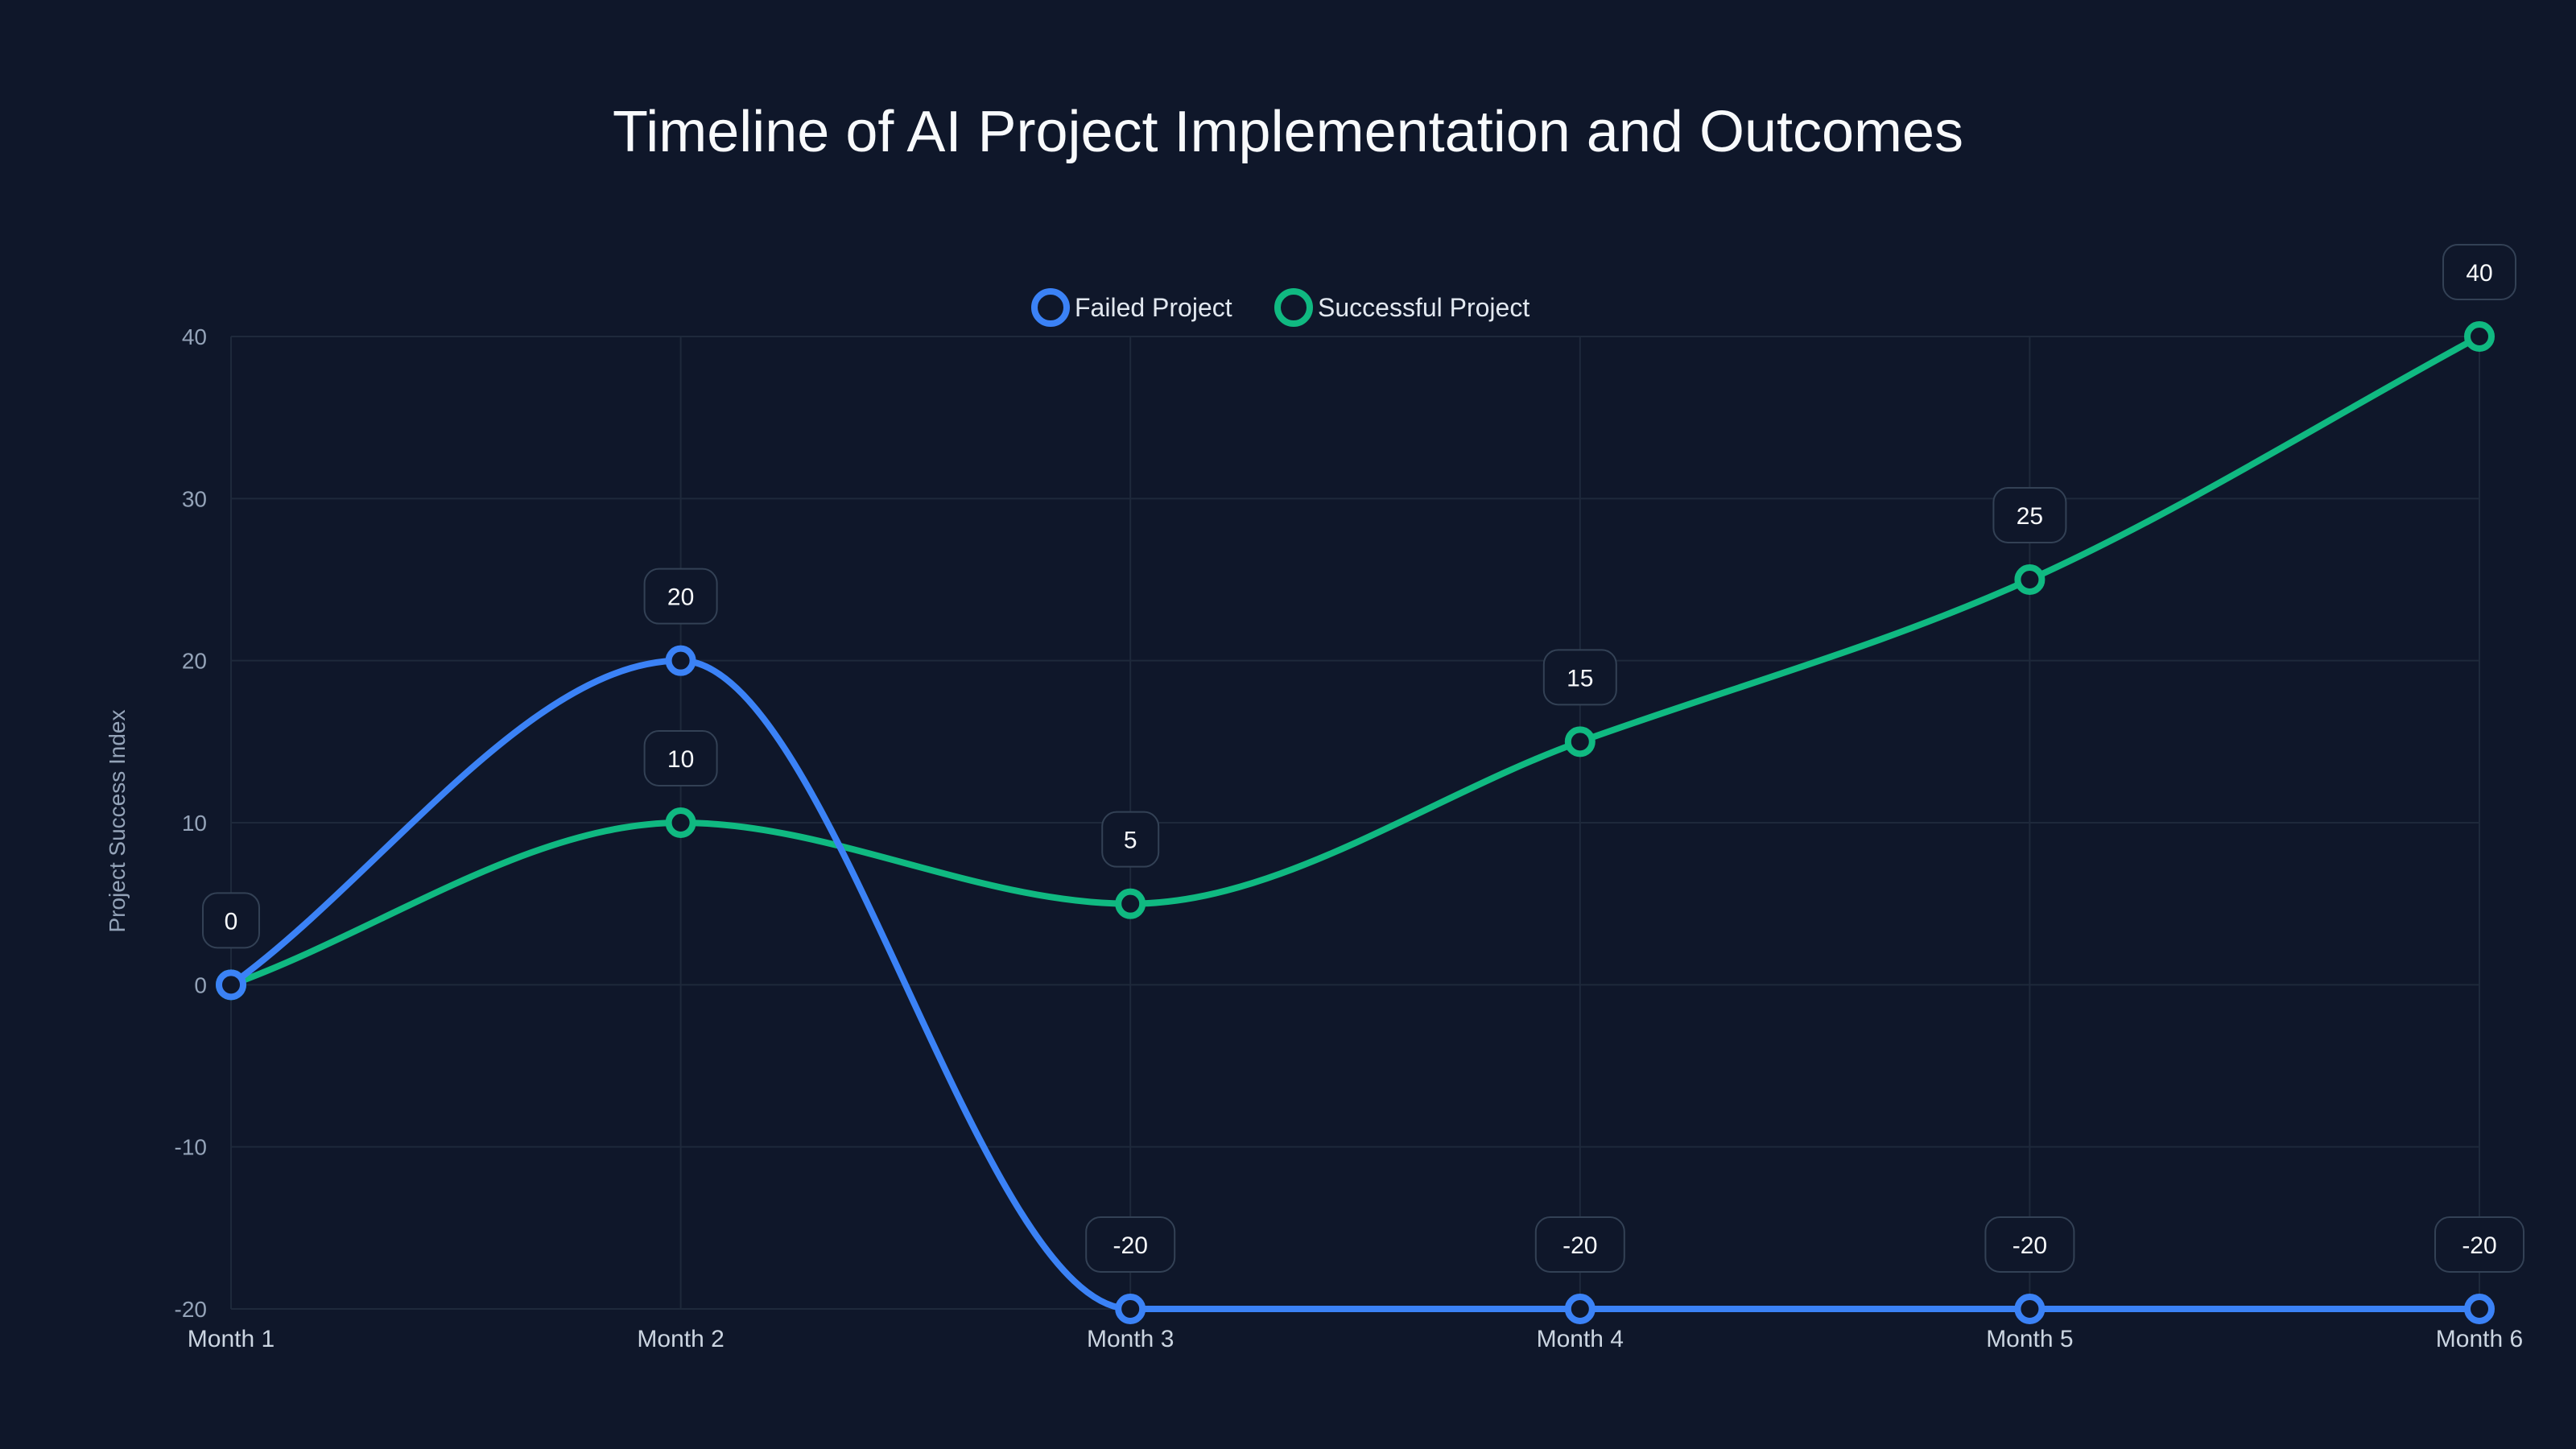 Image resolution: width=2576 pixels, height=1449 pixels. I want to click on x-tick-label: Month 3, so click(1130, 1339).